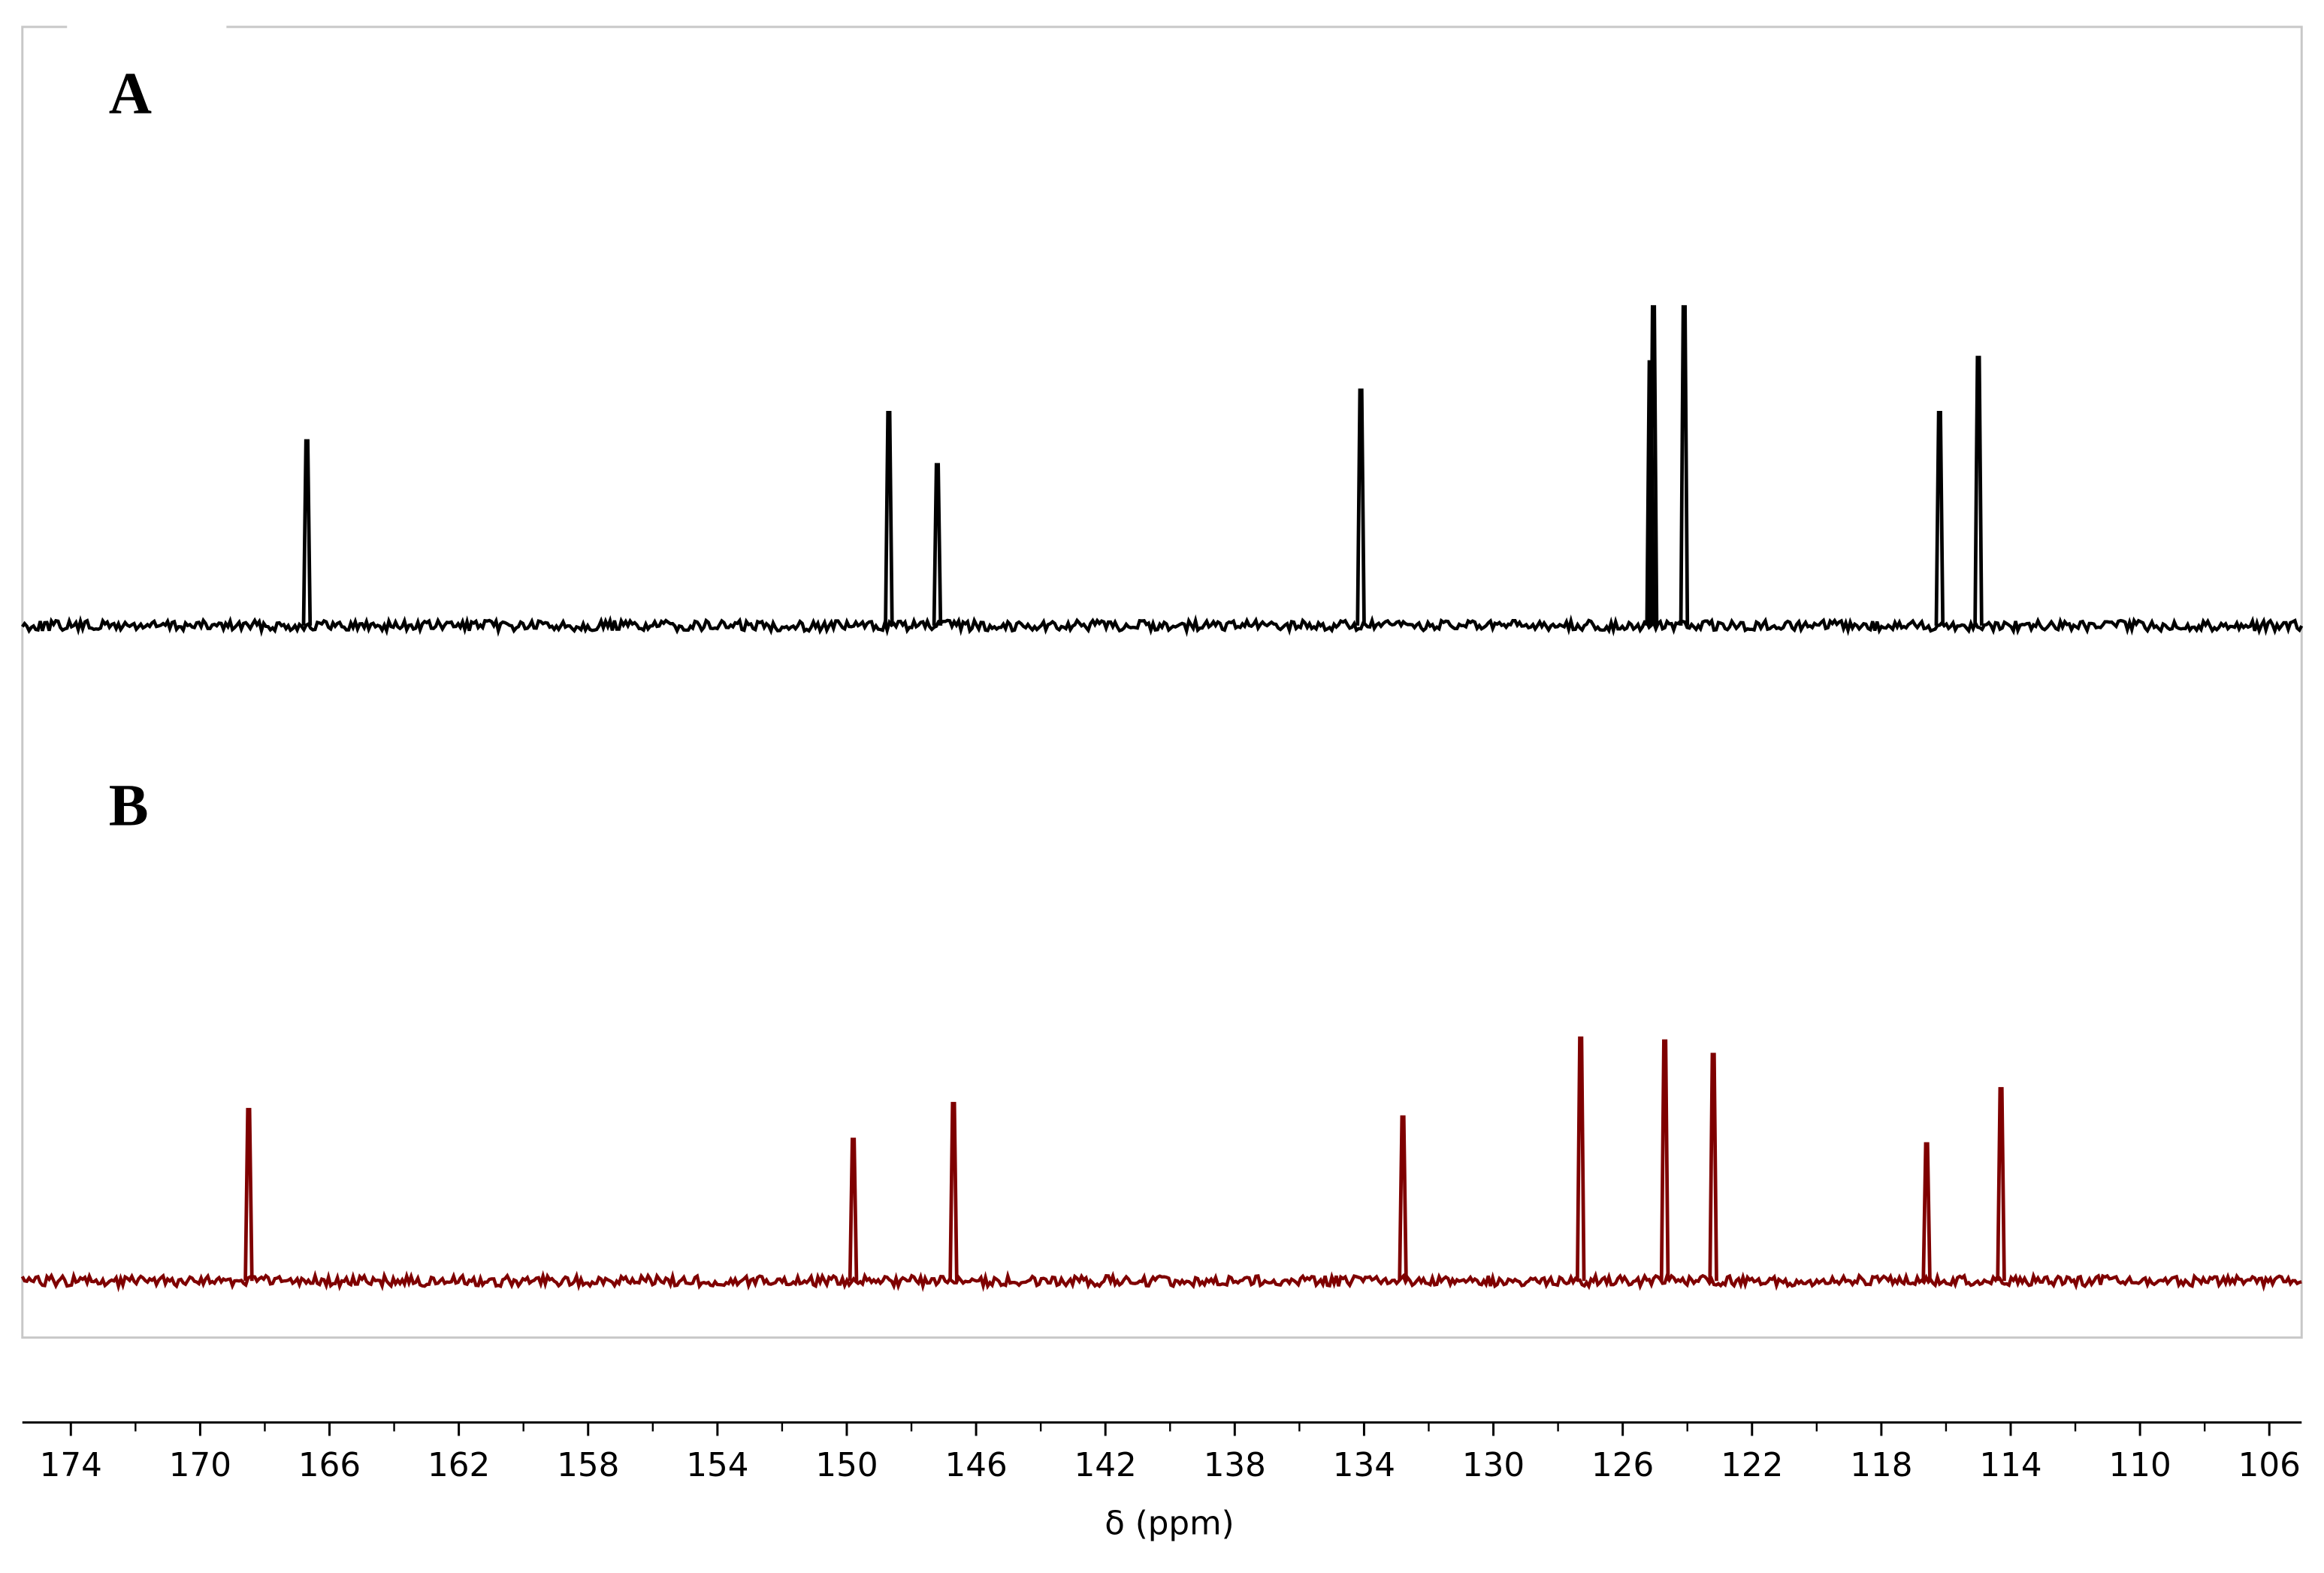 This screenshot has height=1573, width=2324. Describe the element at coordinates (459, 1466) in the screenshot. I see `x-tick-label: 162` at that location.